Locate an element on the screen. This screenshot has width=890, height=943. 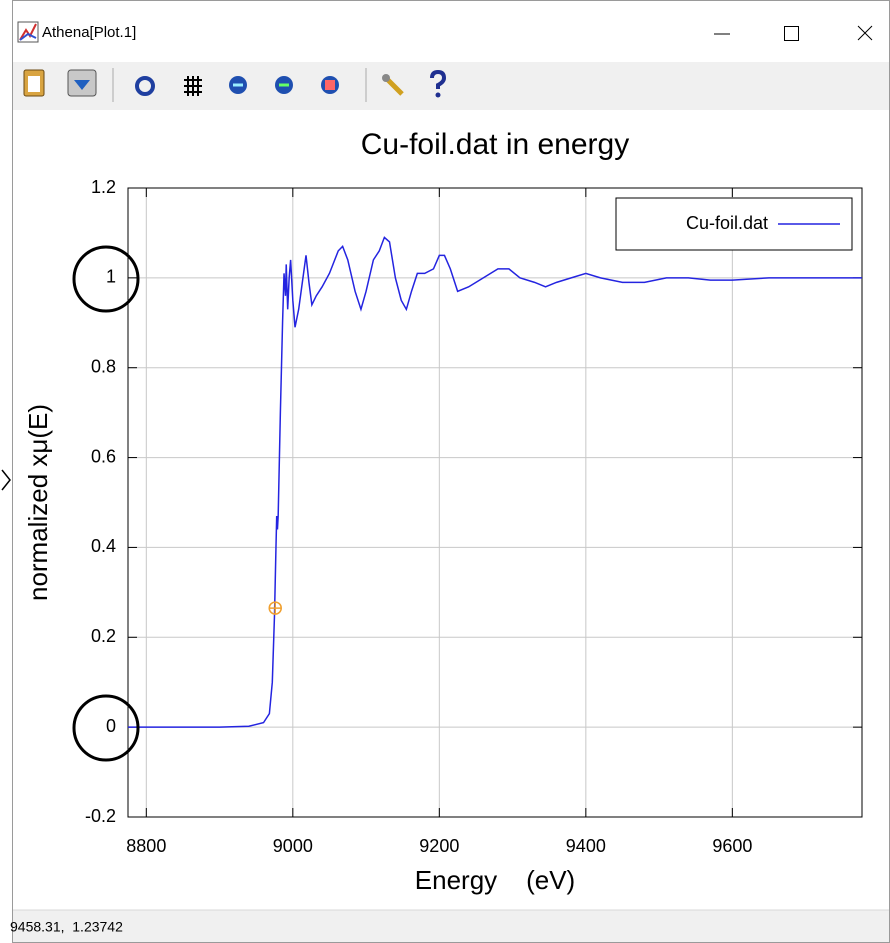
x-tick-label: 9400 is located at coordinates (586, 846).